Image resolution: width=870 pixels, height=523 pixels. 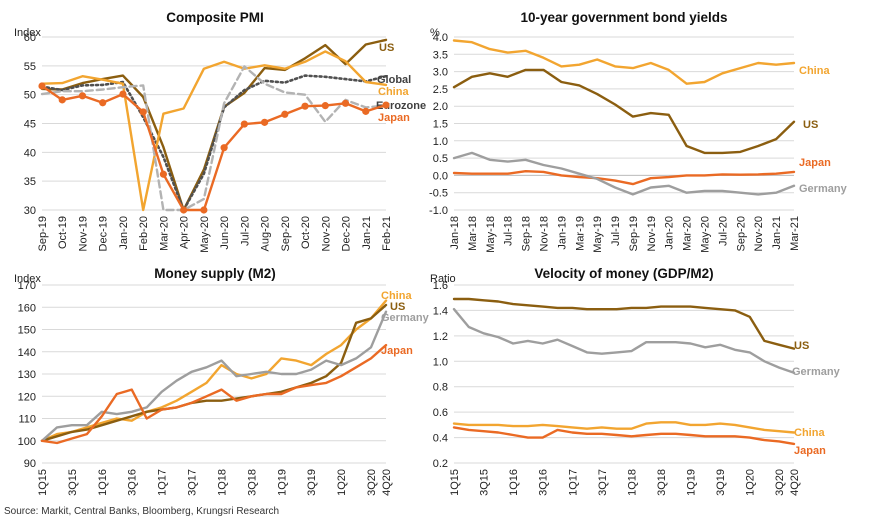 What do you see at coordinates (30, 67) in the screenshot?
I see `y-tick-label: 55` at bounding box center [30, 67].